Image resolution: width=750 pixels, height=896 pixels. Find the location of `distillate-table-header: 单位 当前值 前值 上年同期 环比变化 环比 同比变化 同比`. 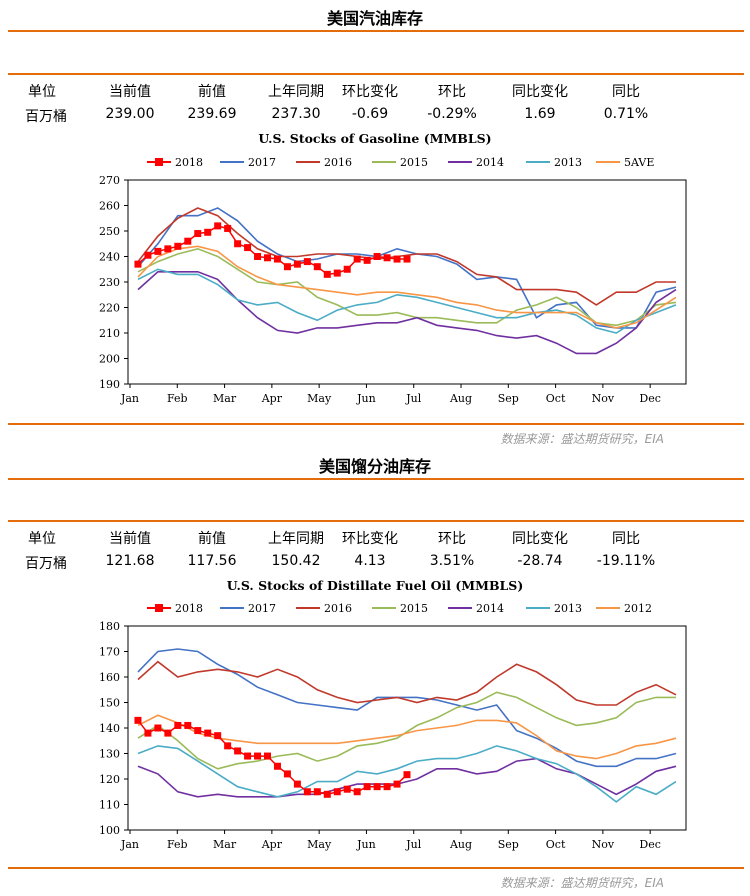

distillate-table-header: 单位 当前值 前值 上年同期 环比变化 环比 同比变化 同比 is located at coordinates (375, 538).